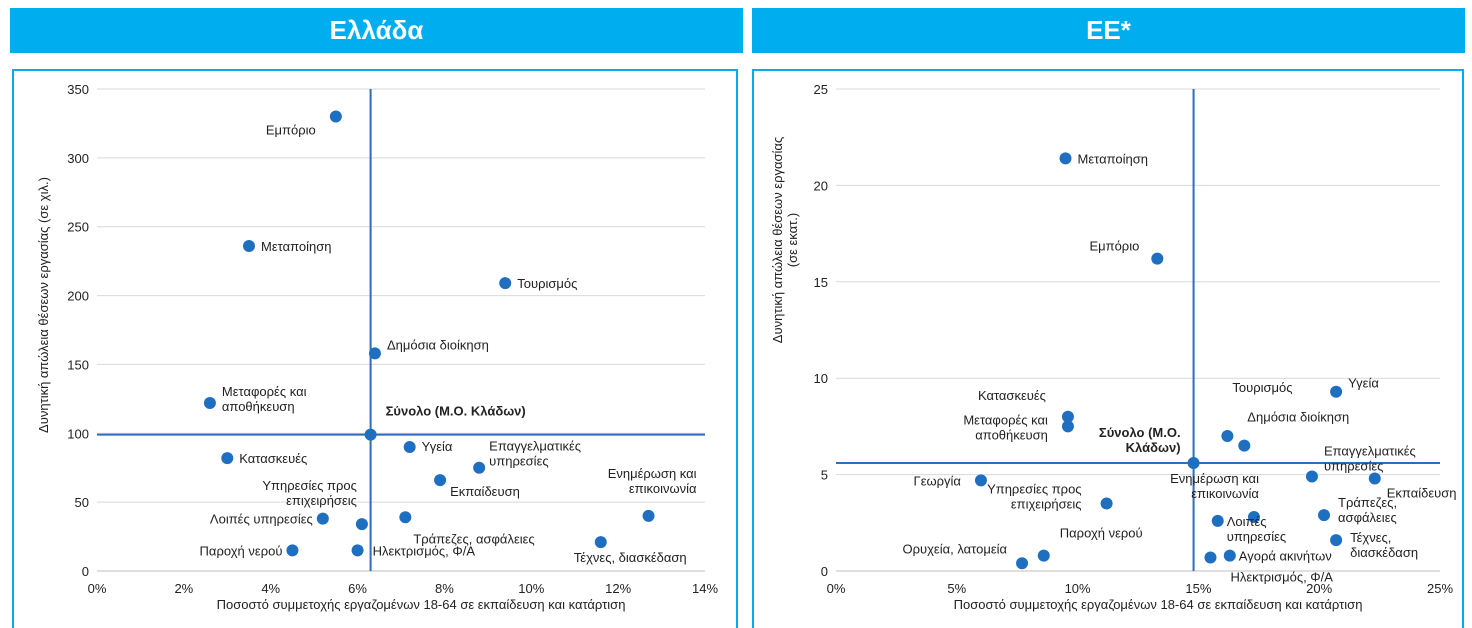  I want to click on greece-ytick-label: 250, so click(78, 227).